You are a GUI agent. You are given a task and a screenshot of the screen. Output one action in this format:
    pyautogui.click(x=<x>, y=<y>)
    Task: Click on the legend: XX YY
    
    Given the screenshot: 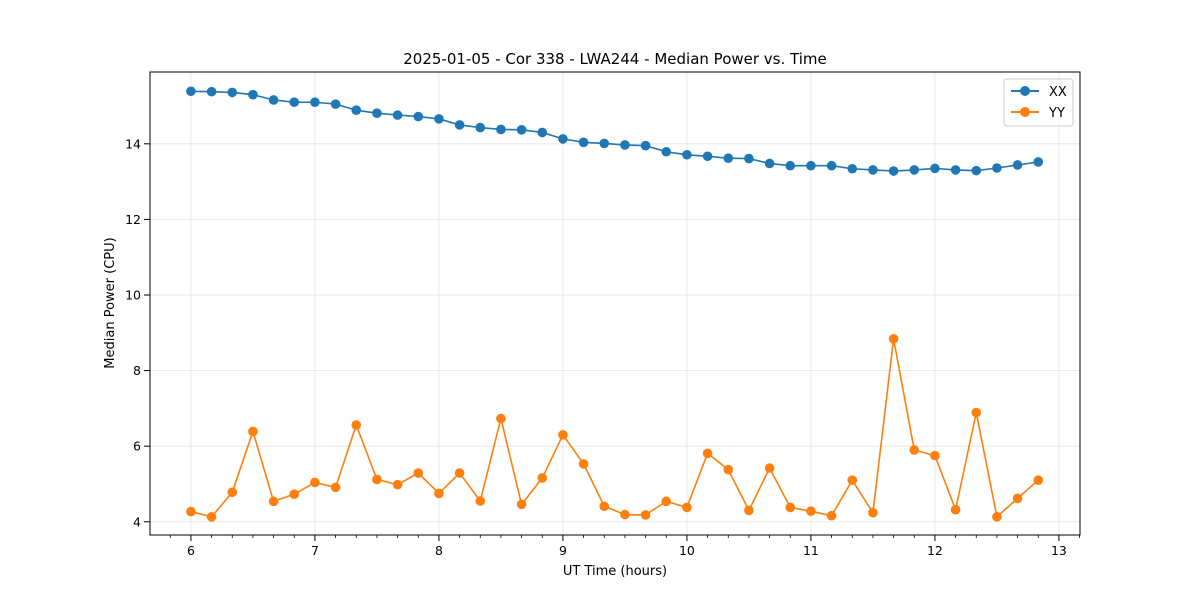 What is the action you would take?
    pyautogui.click(x=1038, y=102)
    